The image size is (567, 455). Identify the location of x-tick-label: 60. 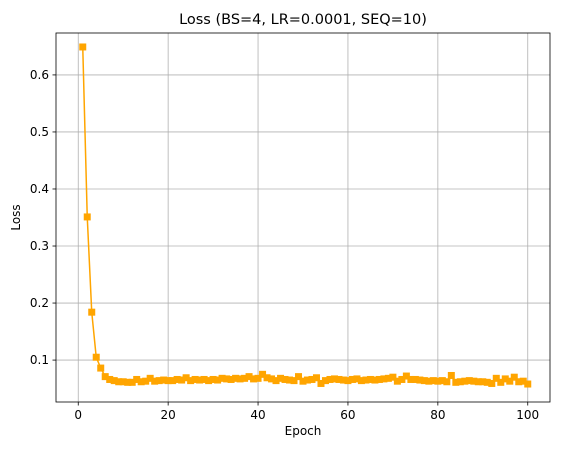
(347, 415).